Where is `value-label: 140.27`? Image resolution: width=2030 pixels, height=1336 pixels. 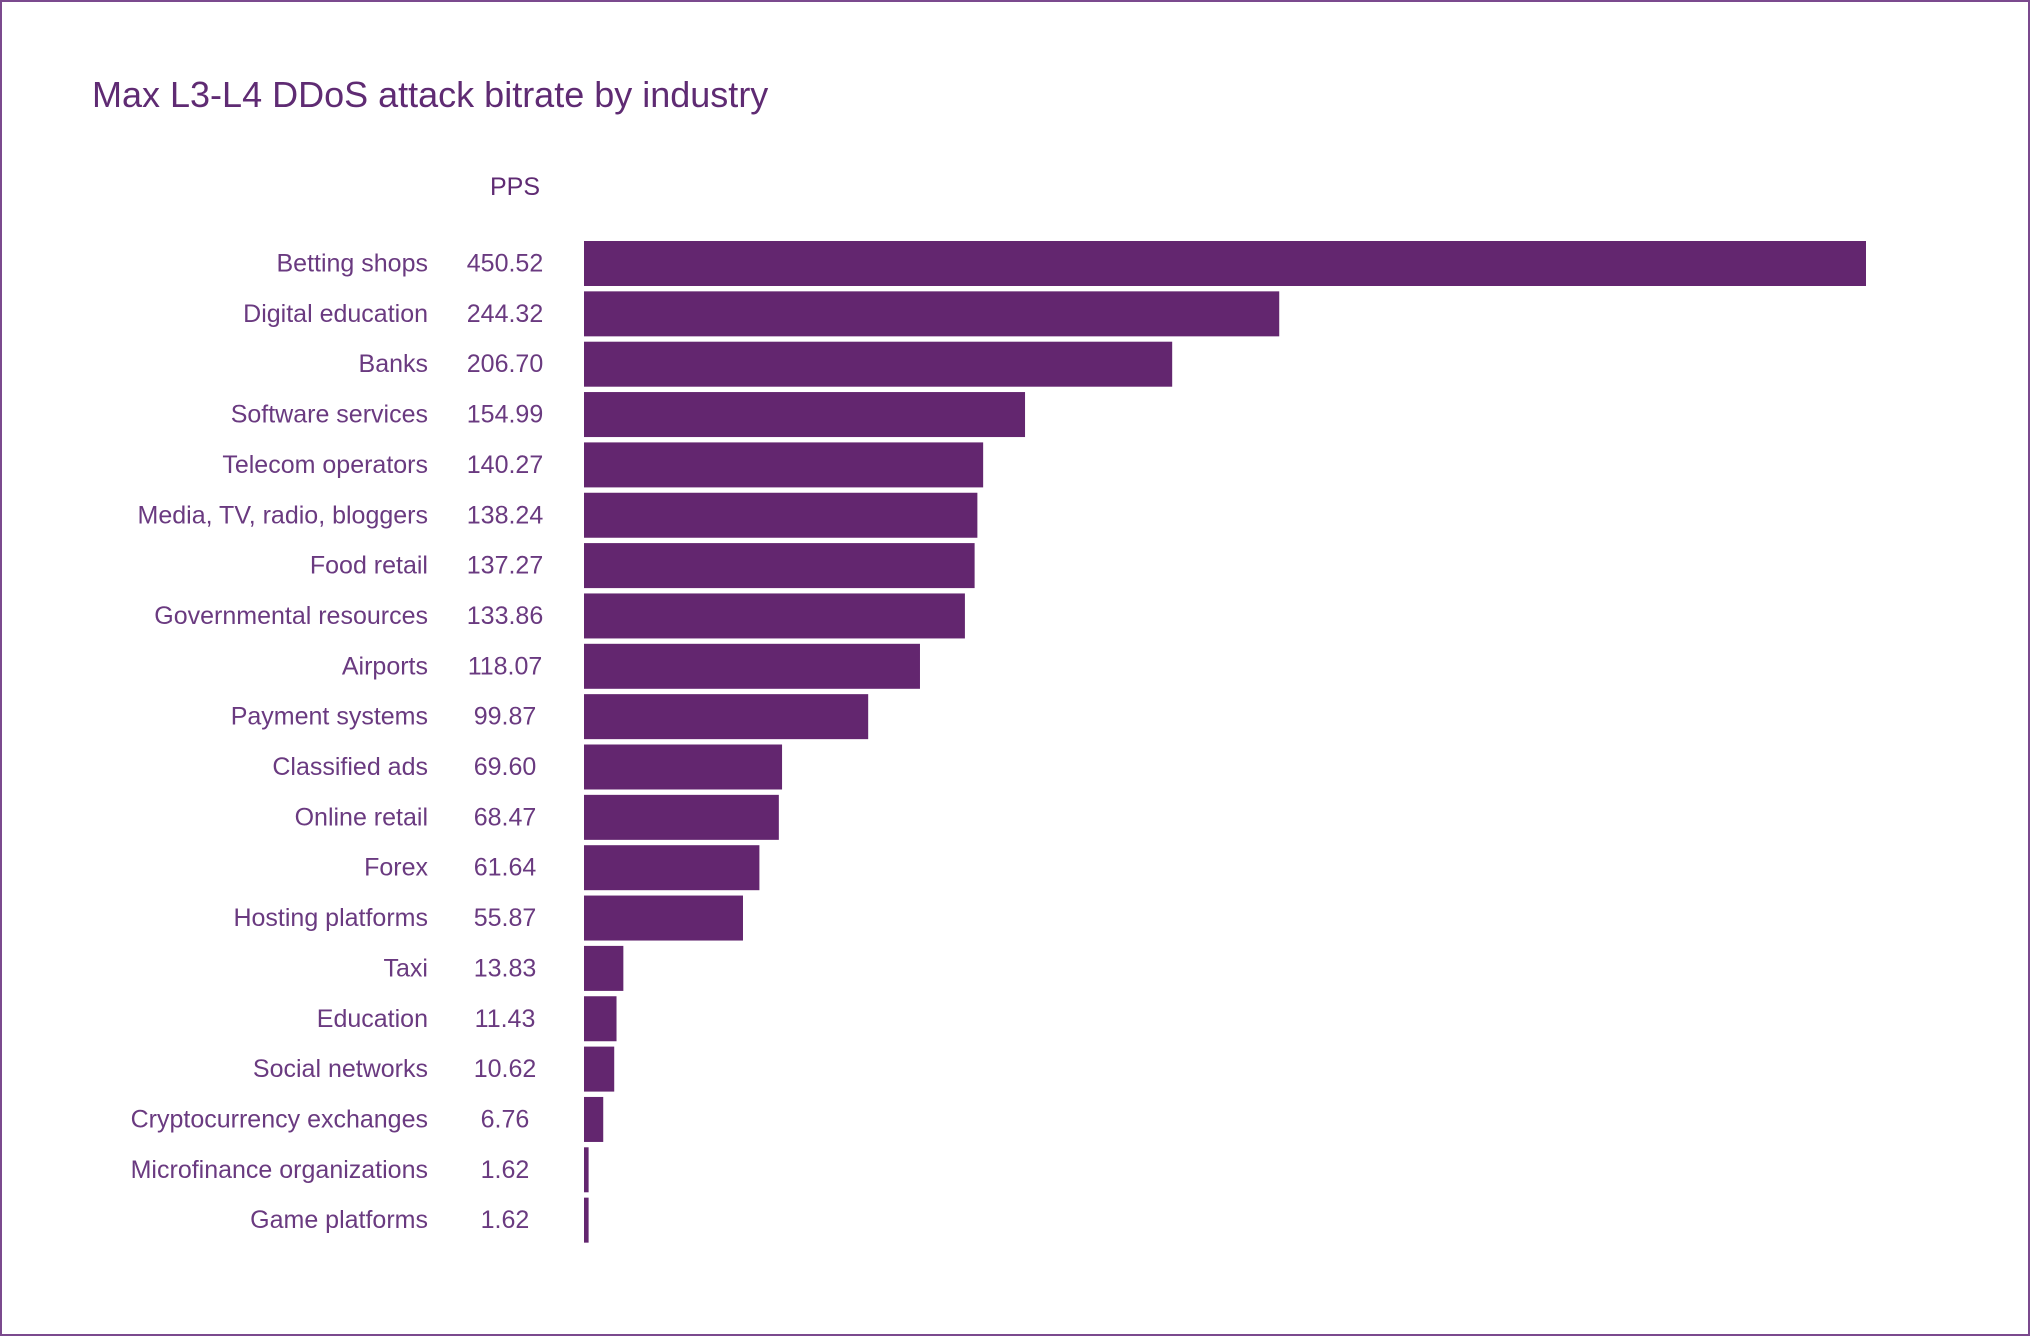
value-label: 140.27 is located at coordinates (505, 465).